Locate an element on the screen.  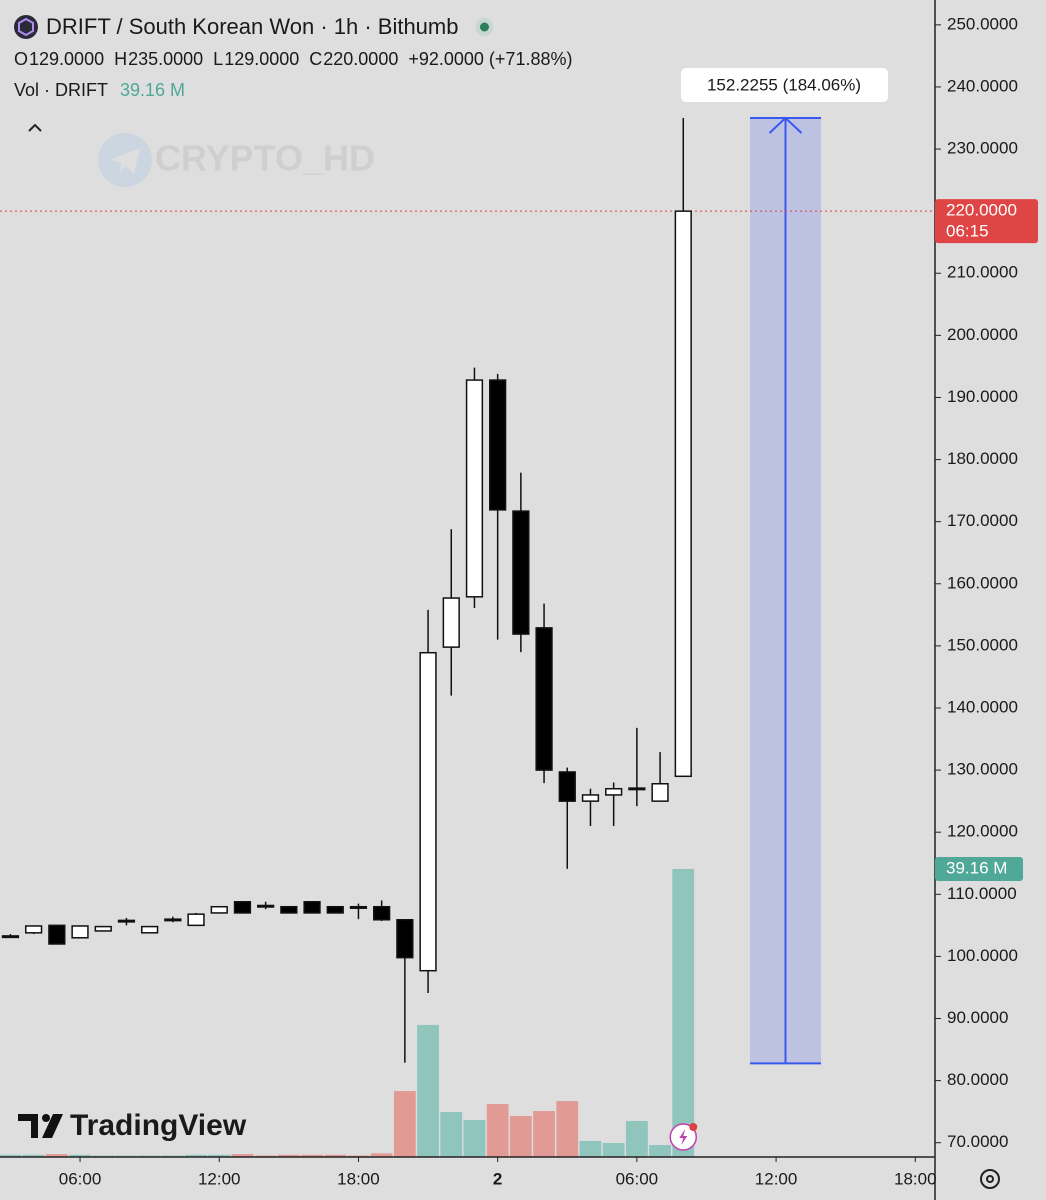
y-tick-label: 160.0000 is located at coordinates (982, 582).